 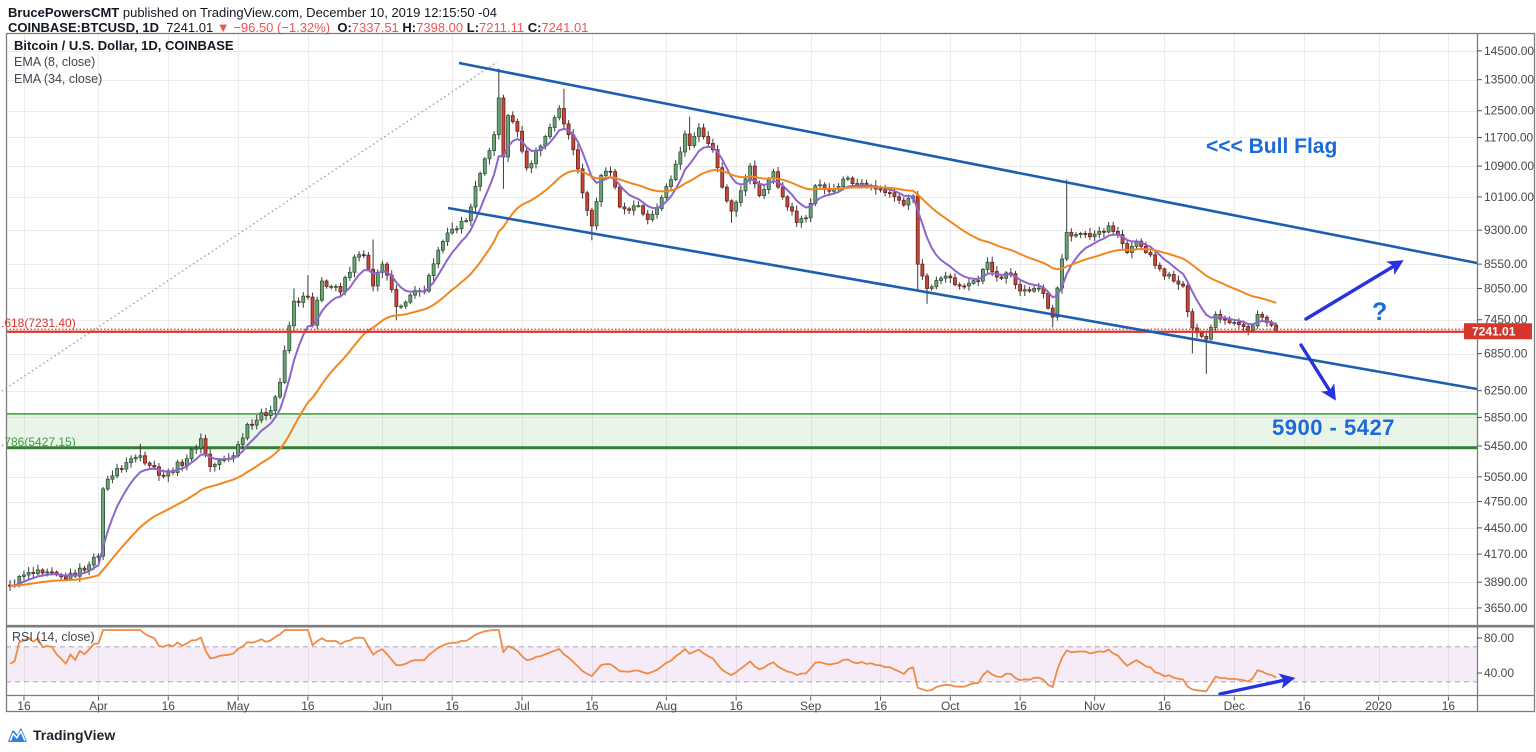 I want to click on time-axis-label: Sep, so click(x=811, y=706).